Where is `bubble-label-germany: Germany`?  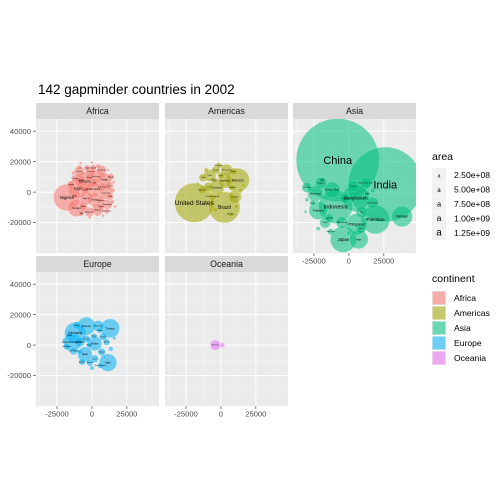 bubble-label-germany: Germany is located at coordinates (75, 333).